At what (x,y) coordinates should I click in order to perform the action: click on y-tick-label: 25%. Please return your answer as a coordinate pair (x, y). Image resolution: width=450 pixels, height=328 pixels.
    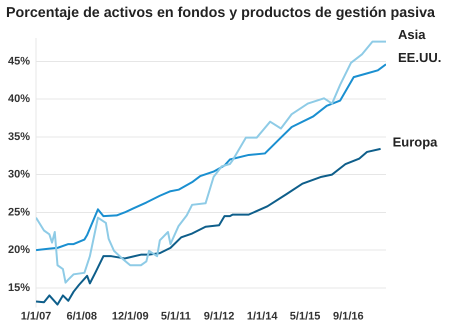
    Looking at the image, I should click on (19, 212).